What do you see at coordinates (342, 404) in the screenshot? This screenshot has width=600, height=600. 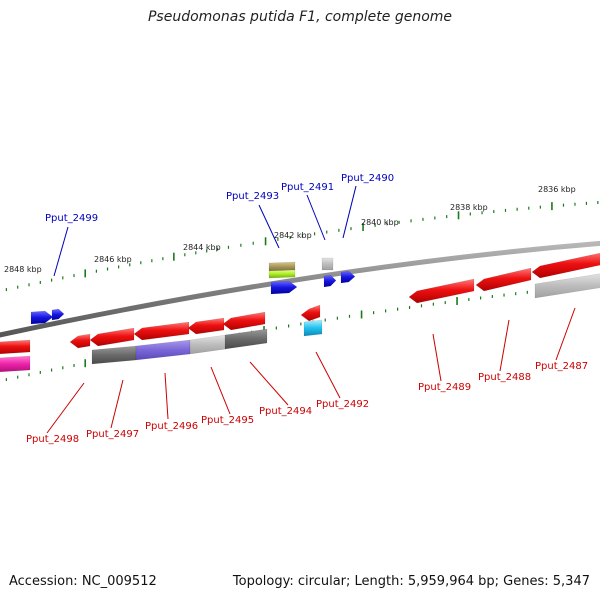 I see `gene-label-bottom: Pput_2492` at bounding box center [342, 404].